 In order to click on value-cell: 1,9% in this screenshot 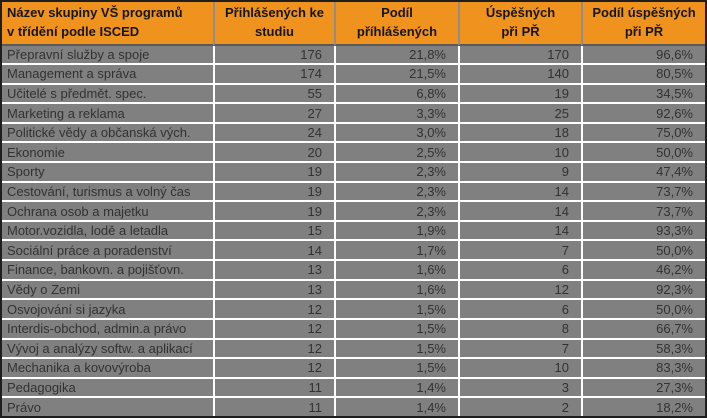, I will do `click(396, 229)`.